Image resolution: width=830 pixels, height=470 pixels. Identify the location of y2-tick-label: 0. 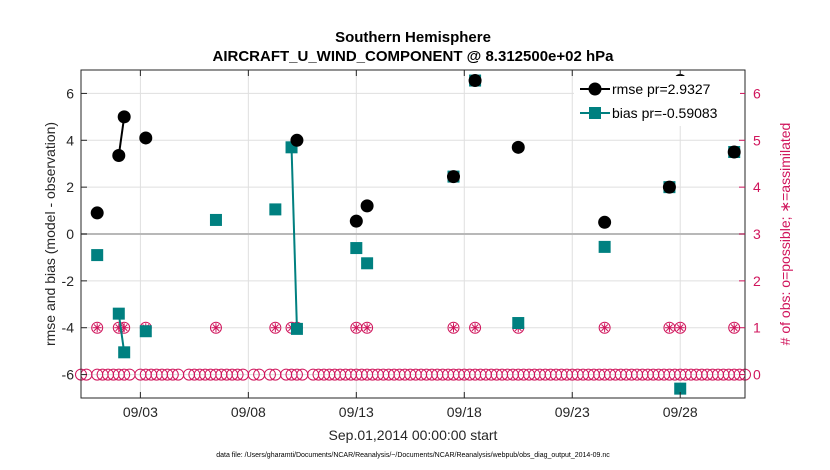
(757, 375).